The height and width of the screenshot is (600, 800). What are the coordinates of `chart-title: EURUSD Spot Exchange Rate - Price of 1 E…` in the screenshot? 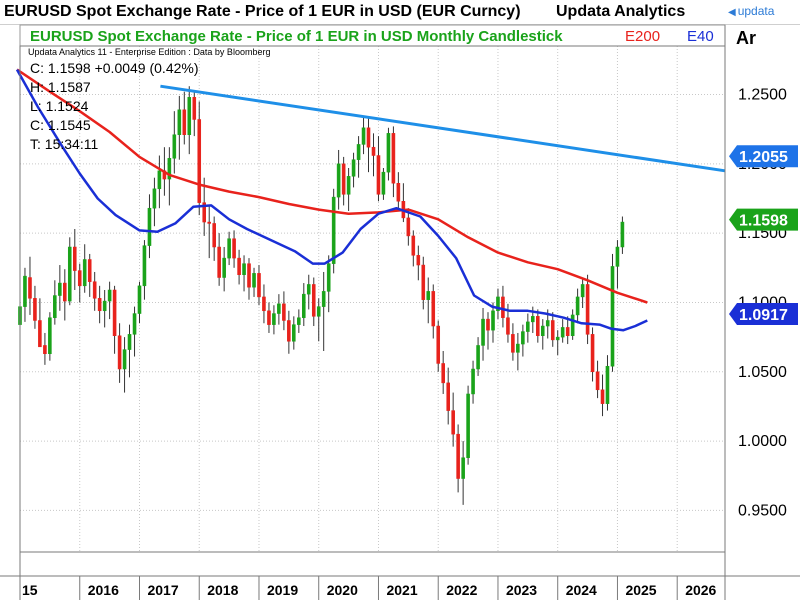 It's located at (296, 36).